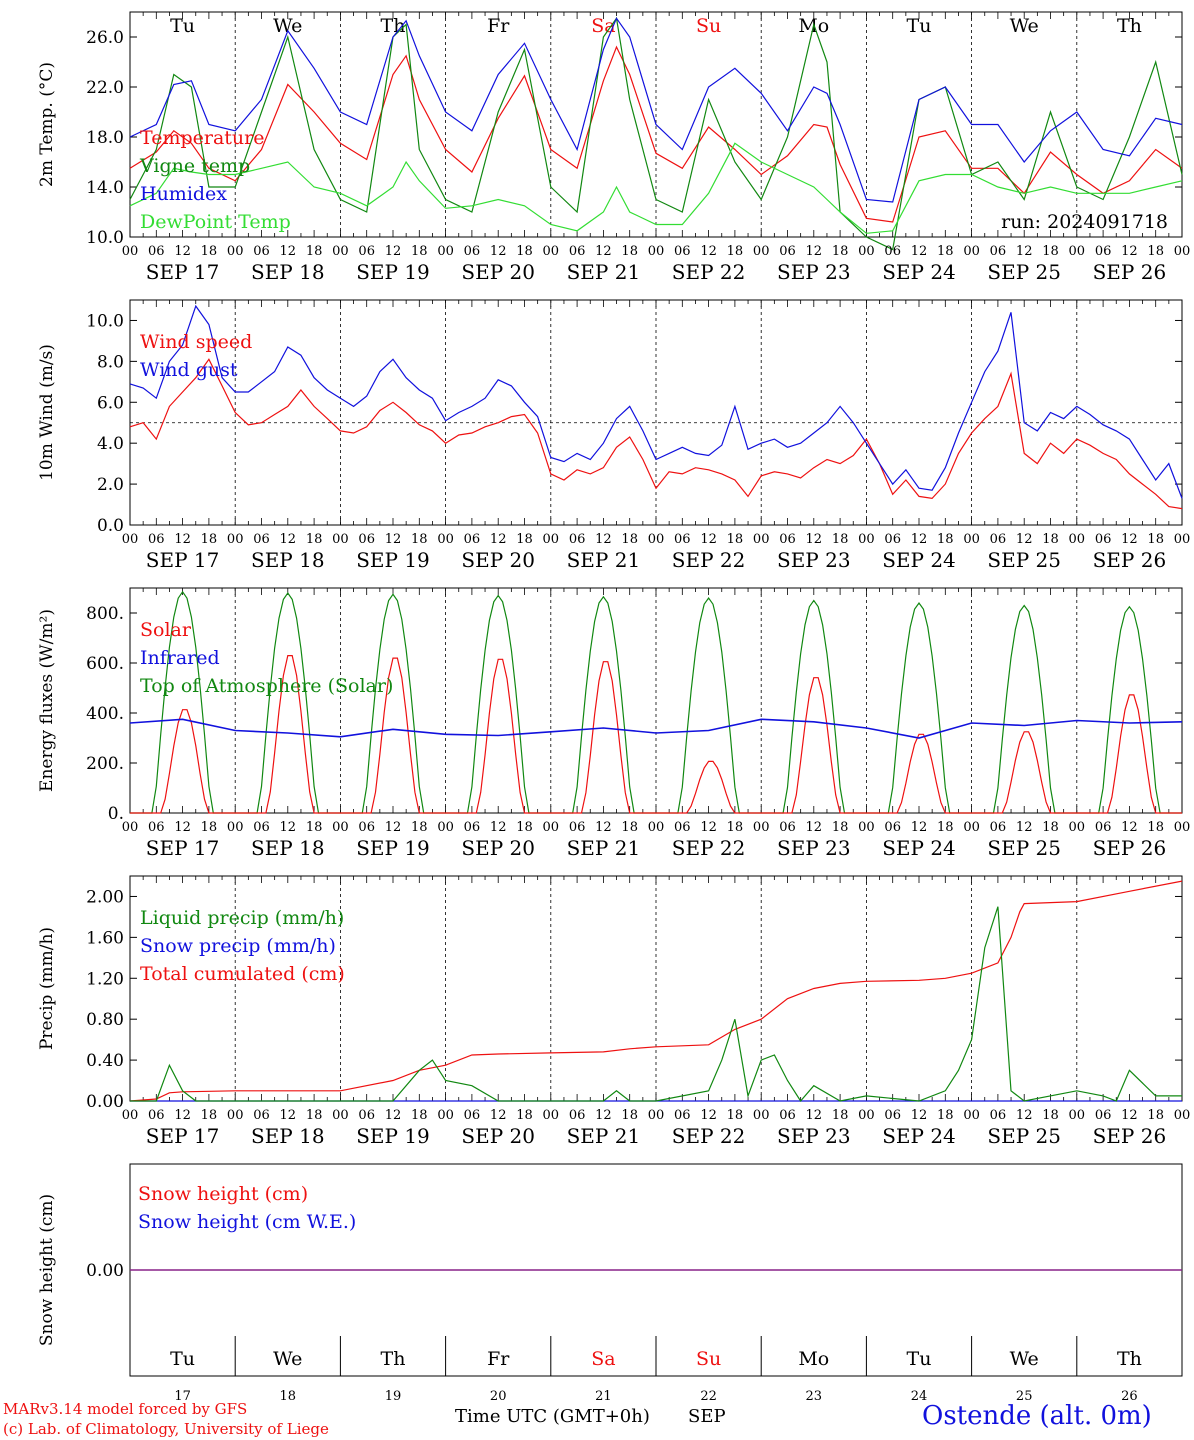  I want to click on series-liquid-precip-mm-h-, so click(656, 1004).